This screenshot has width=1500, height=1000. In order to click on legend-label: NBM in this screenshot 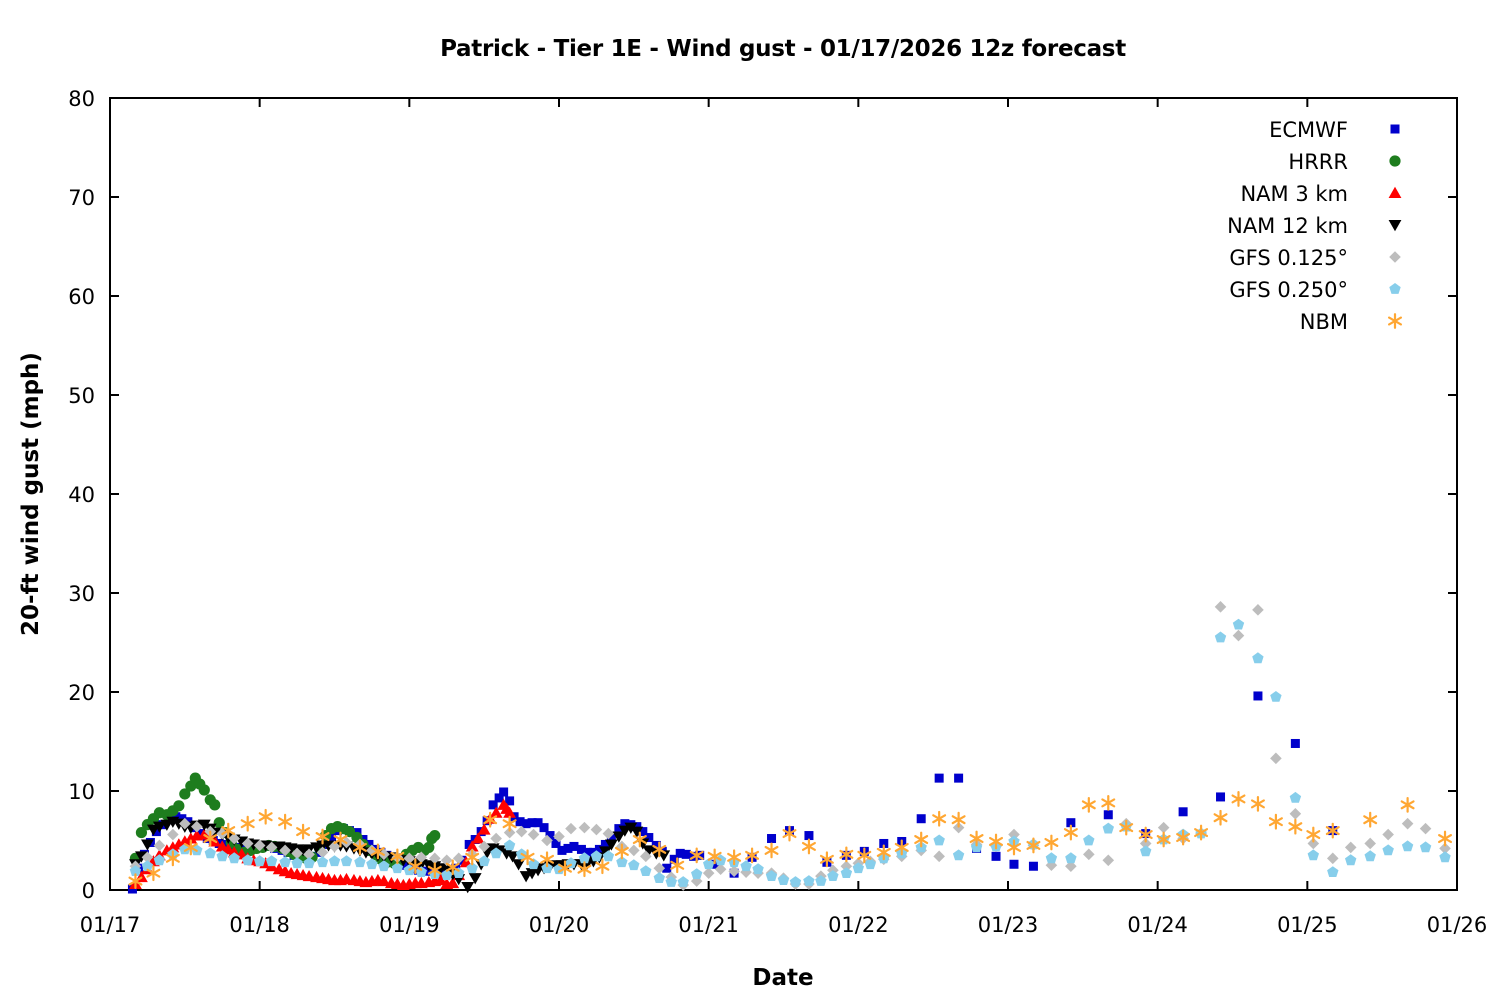, I will do `click(1324, 322)`.